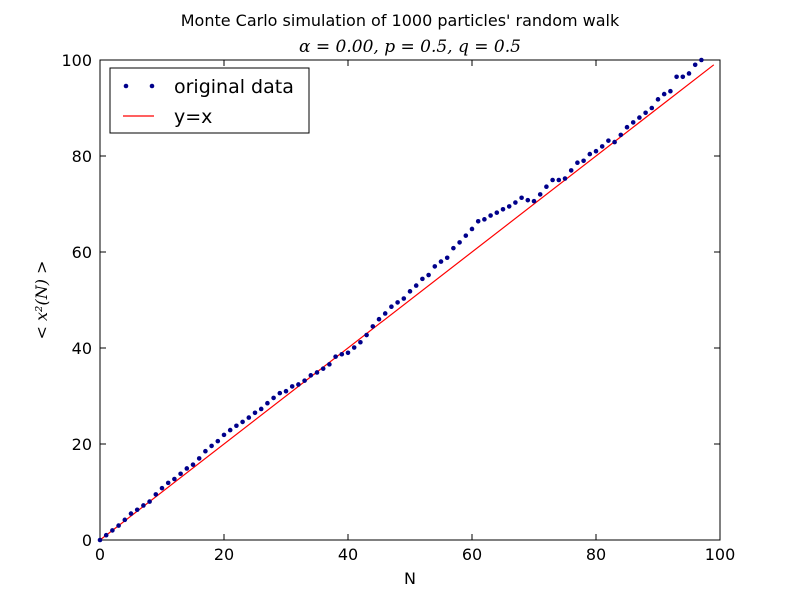 The width and height of the screenshot is (800, 600). I want to click on x-tick-label: 40, so click(348, 554).